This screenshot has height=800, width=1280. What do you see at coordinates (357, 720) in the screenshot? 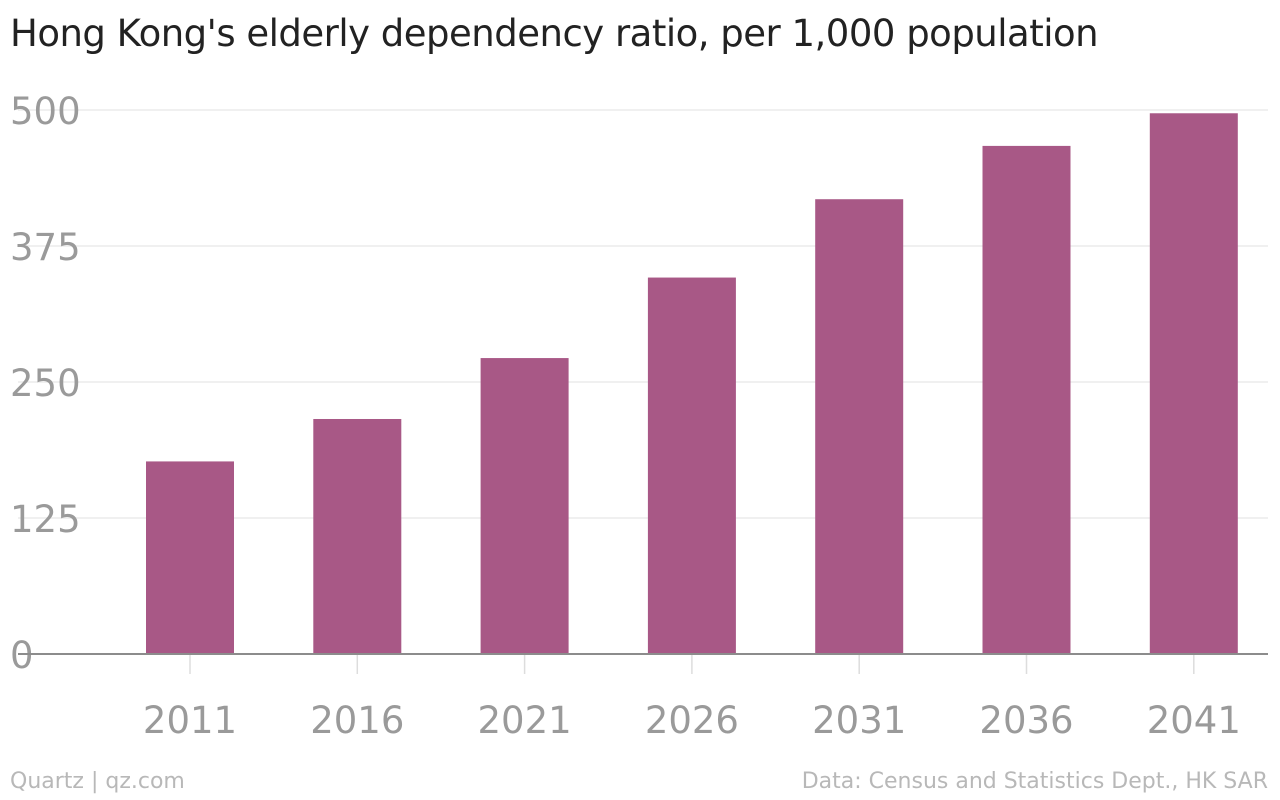
I see `x-tick-label: 2016` at bounding box center [357, 720].